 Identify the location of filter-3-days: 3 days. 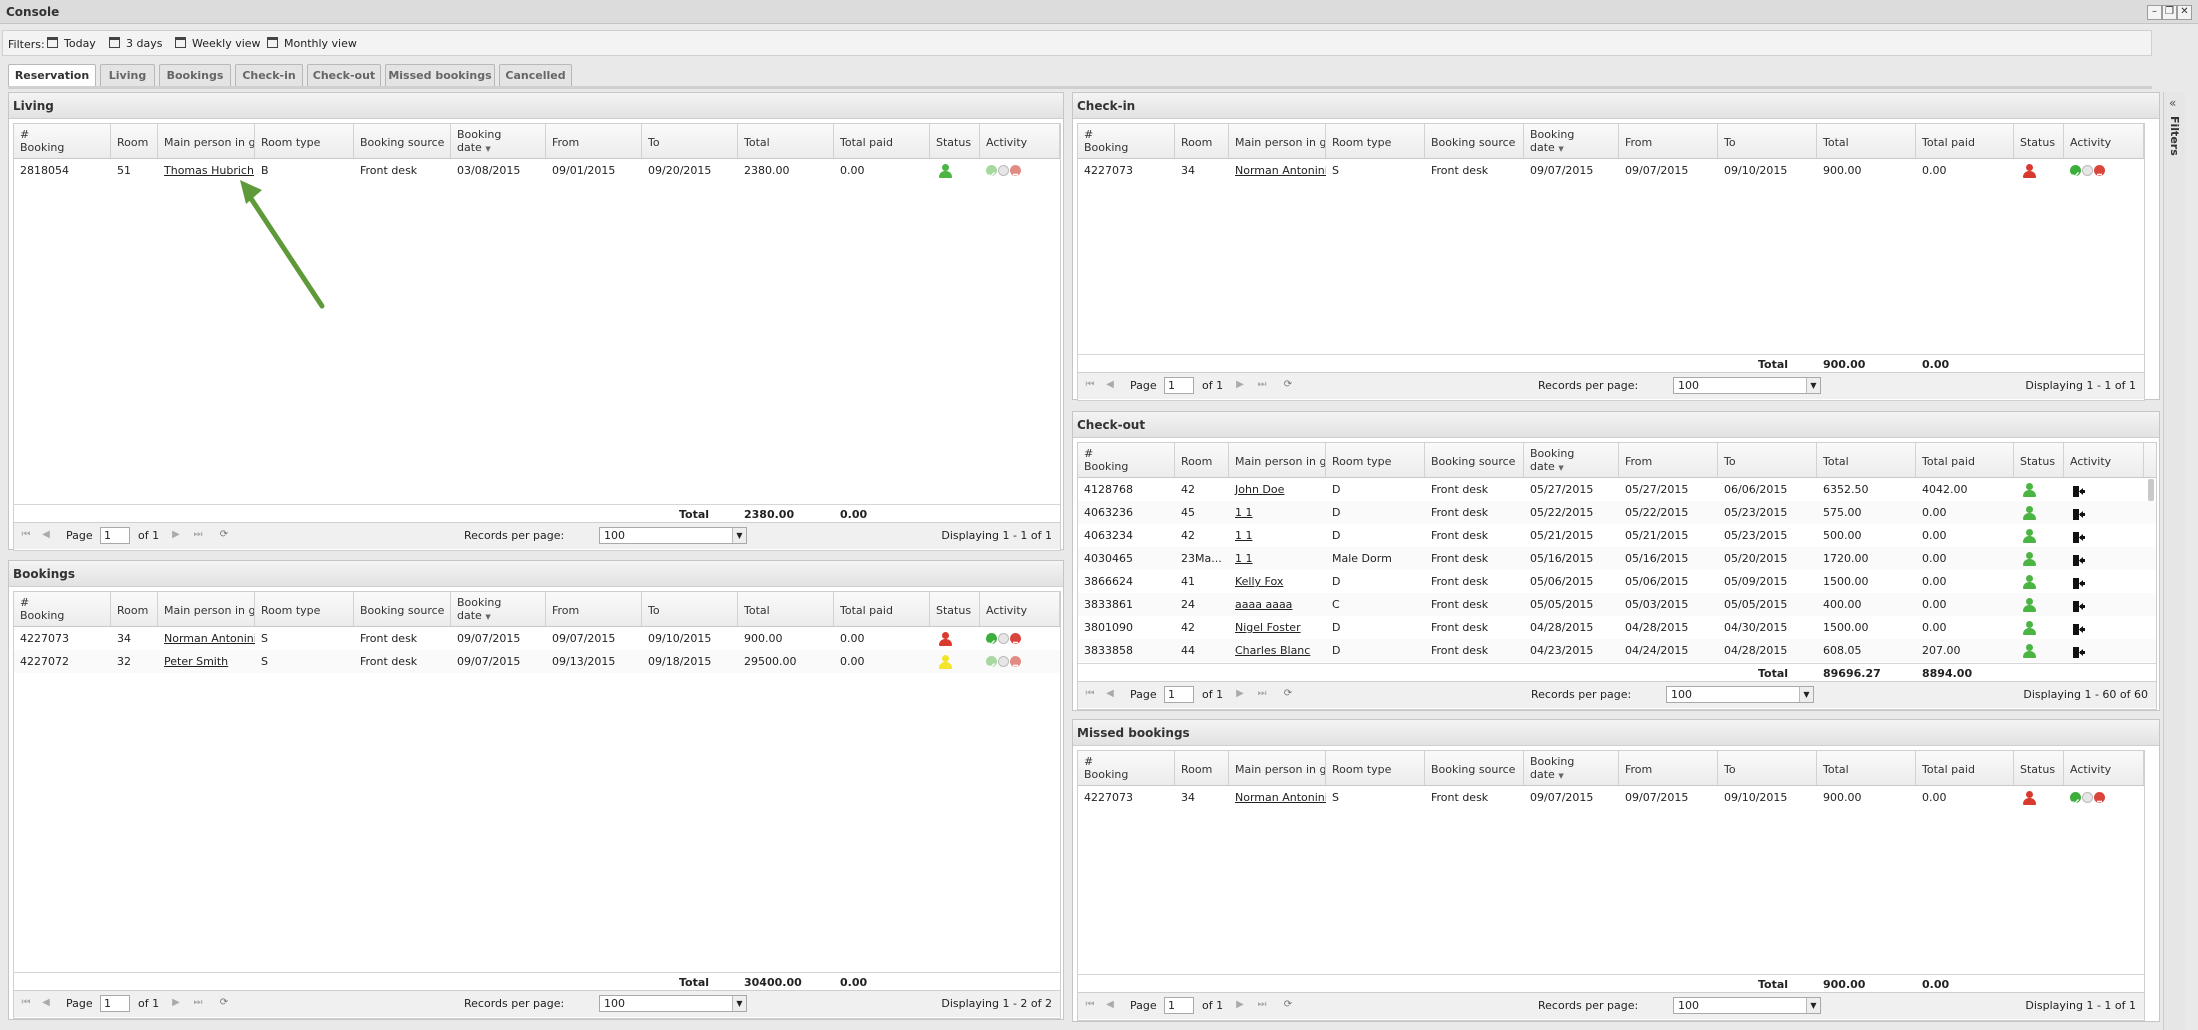
(135, 44).